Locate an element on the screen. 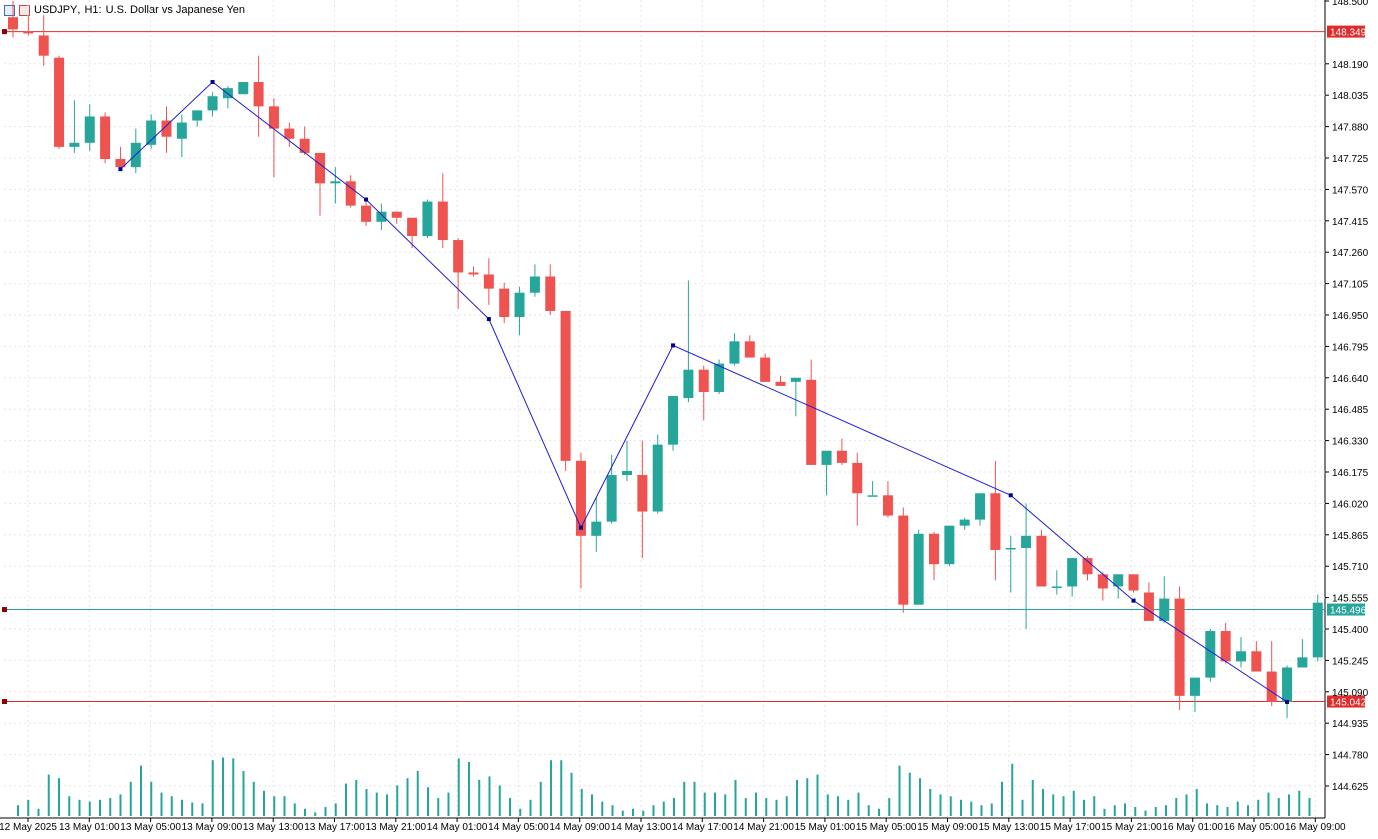 The width and height of the screenshot is (1378, 839). price-line-anchor is located at coordinates (4, 702).